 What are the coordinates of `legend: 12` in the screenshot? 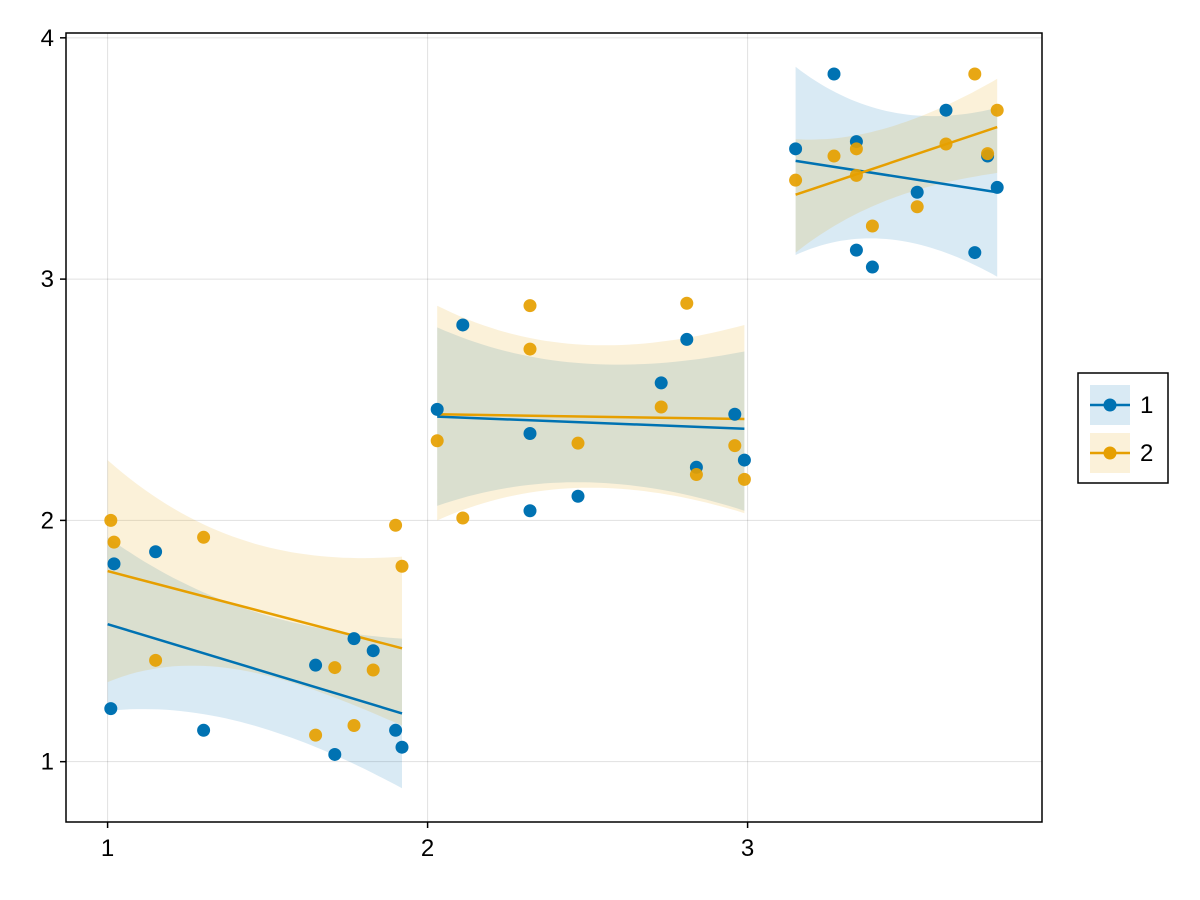 It's located at (1123, 428).